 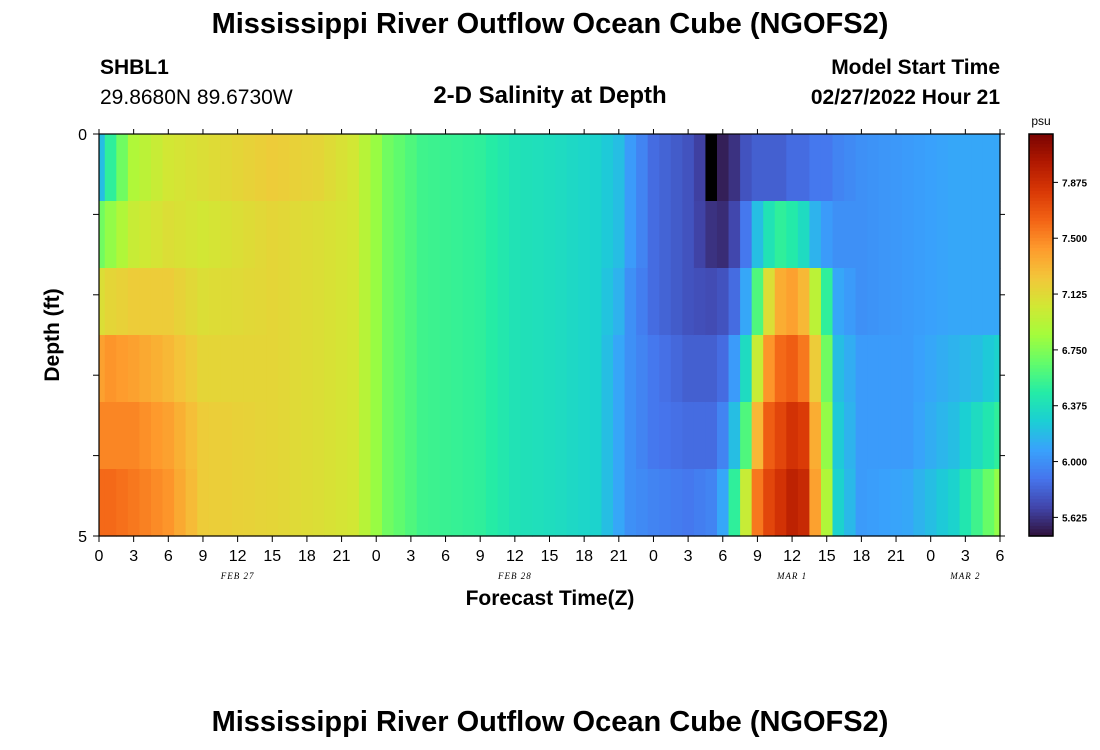 I want to click on colorbar-unit: psu, so click(x=1040, y=121).